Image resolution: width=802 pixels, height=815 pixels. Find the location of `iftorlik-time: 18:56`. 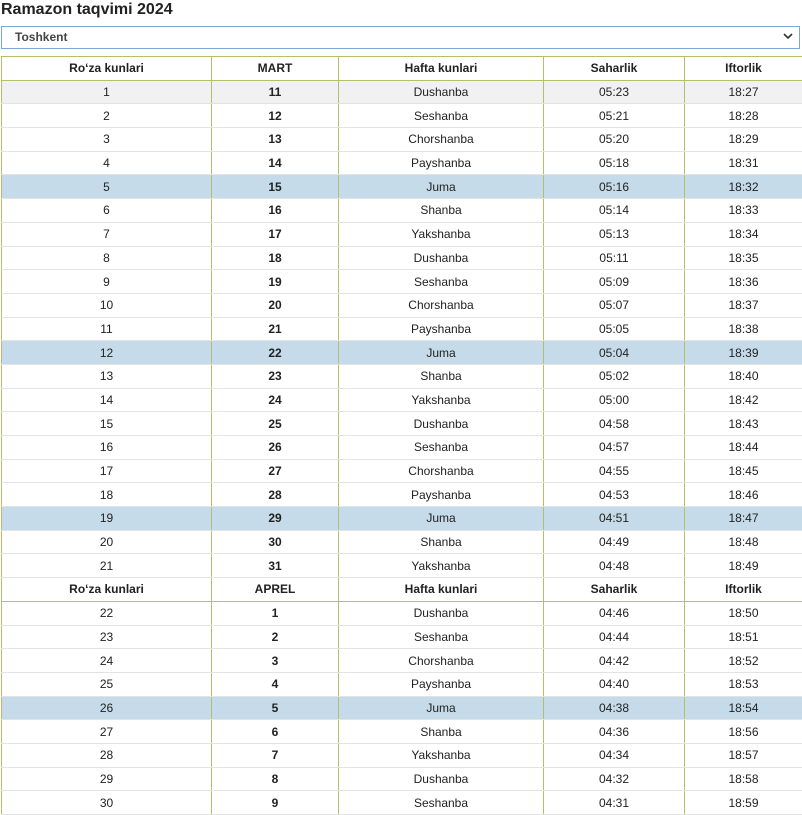

iftorlik-time: 18:56 is located at coordinates (743, 732).